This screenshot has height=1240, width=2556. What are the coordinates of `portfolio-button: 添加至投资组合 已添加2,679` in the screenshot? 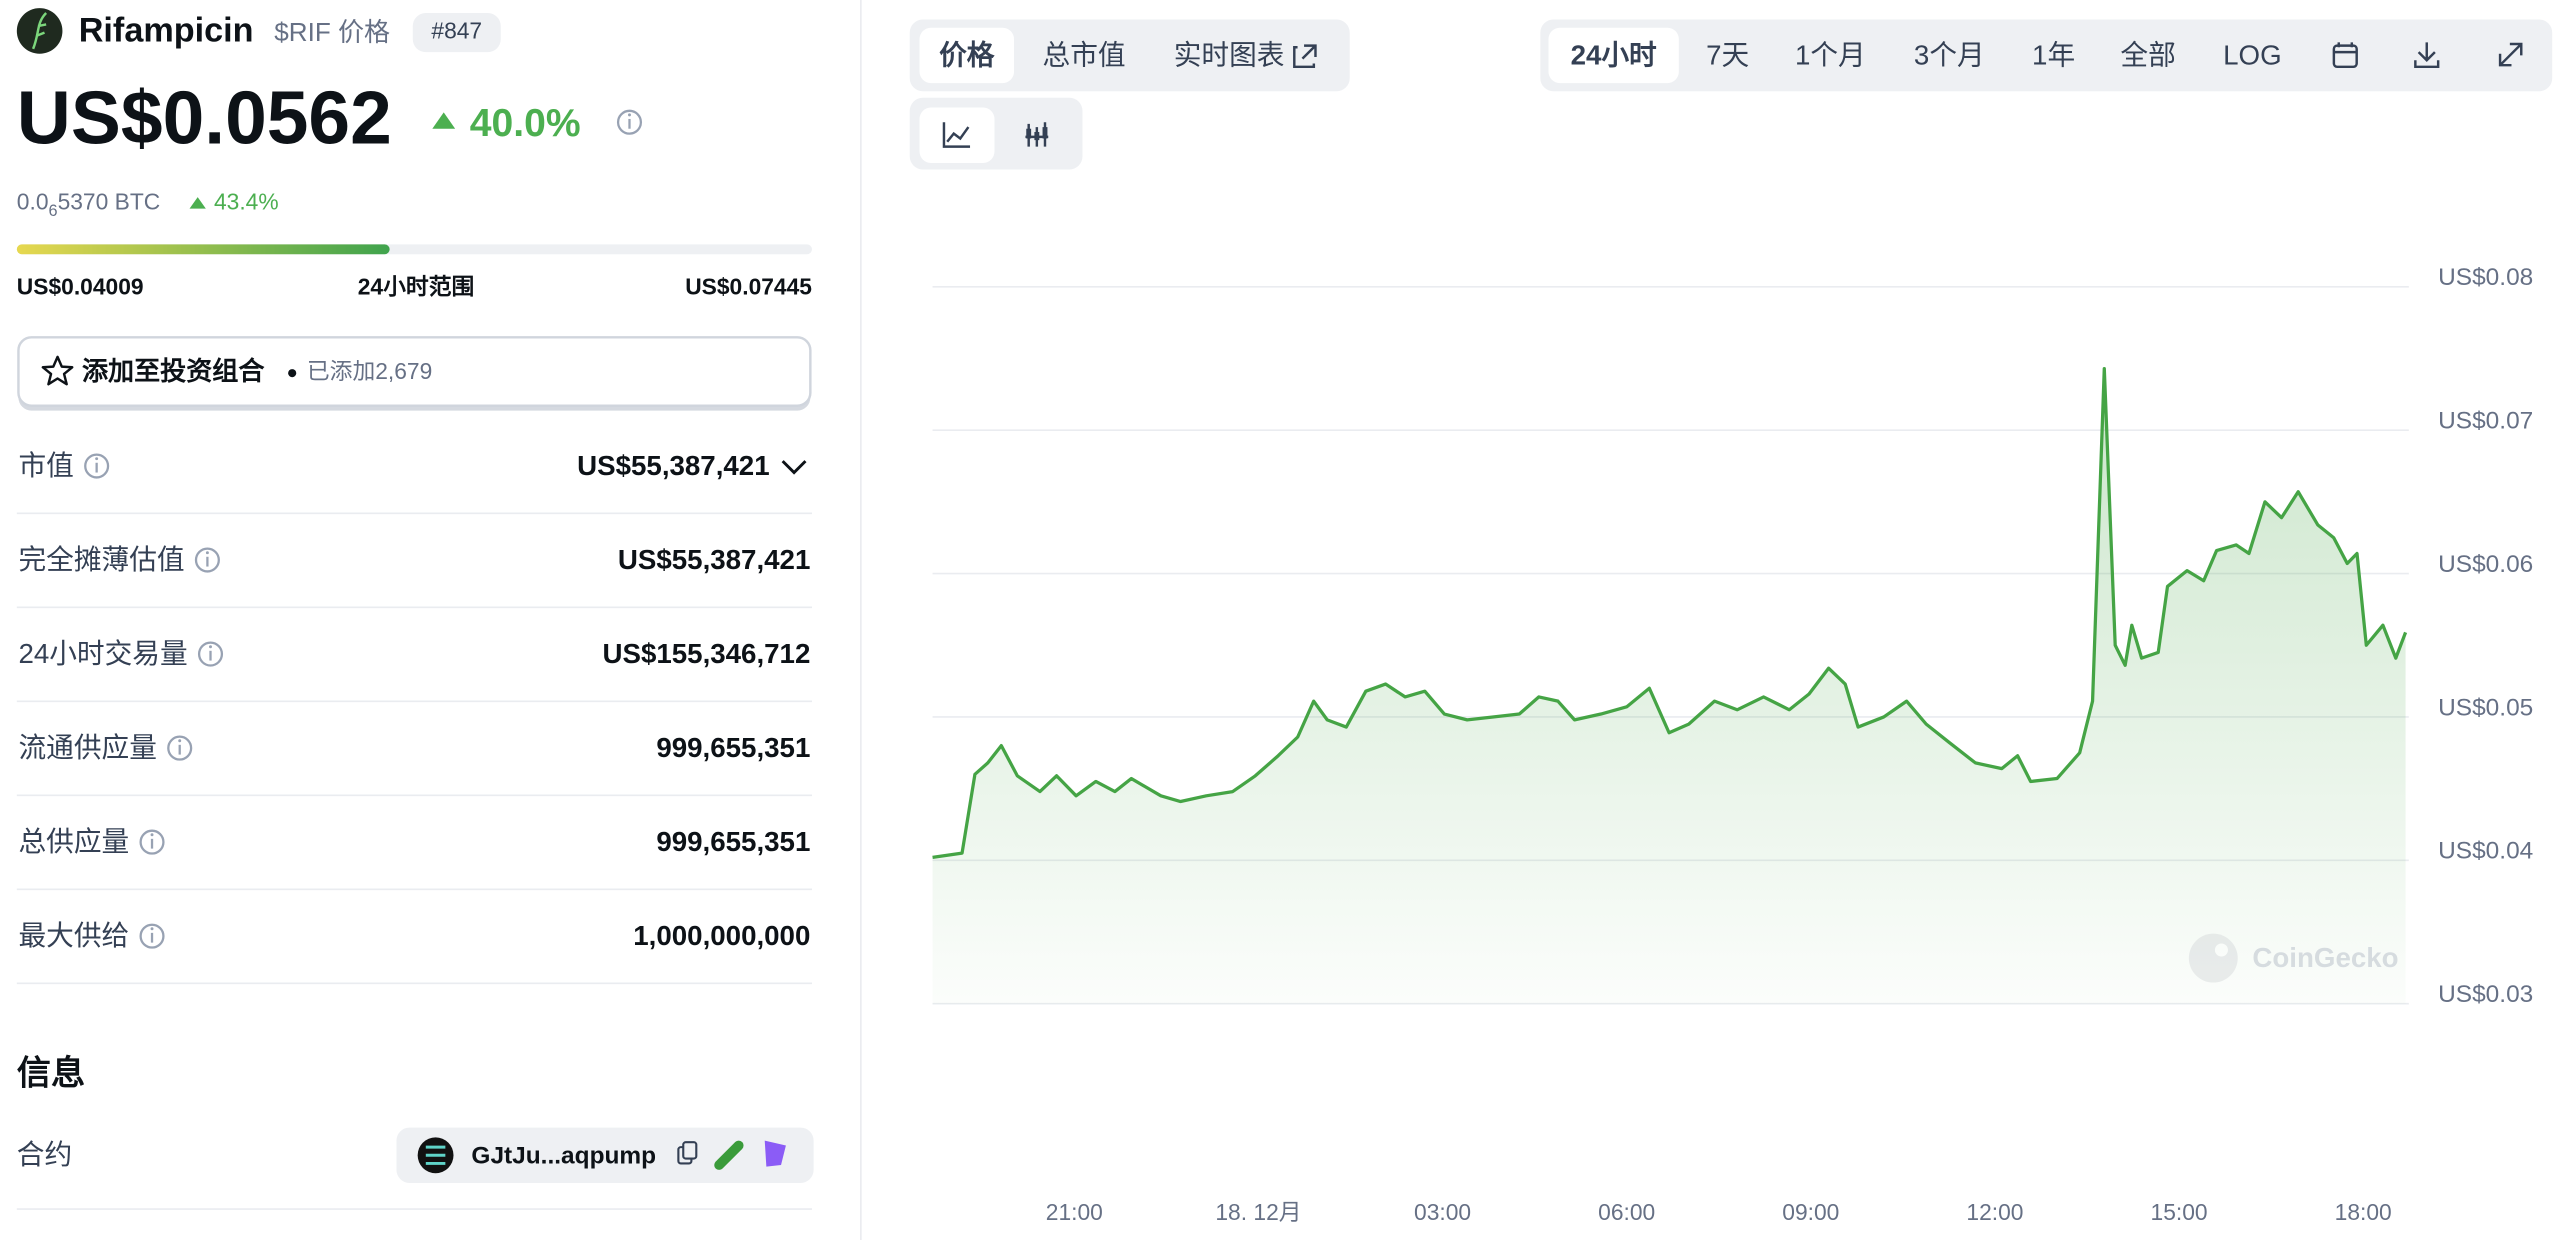 It's located at (414, 373).